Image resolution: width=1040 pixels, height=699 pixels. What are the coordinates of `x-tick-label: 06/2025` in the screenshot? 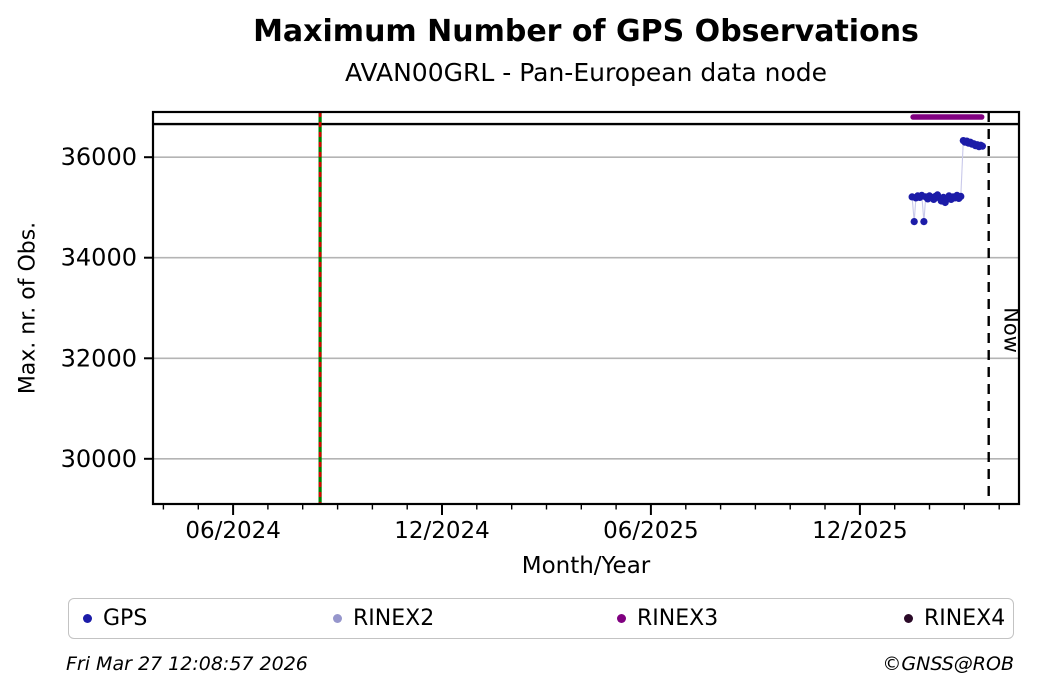 It's located at (651, 531).